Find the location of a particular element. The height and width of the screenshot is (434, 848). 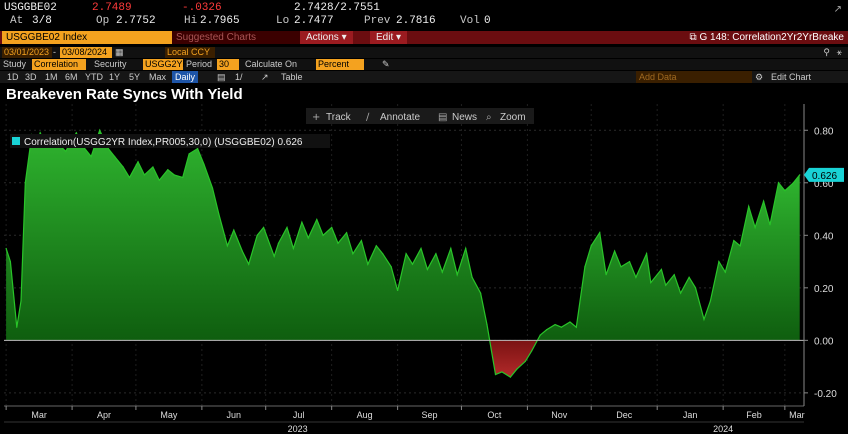

undock-icon: ↗ is located at coordinates (837, 9).